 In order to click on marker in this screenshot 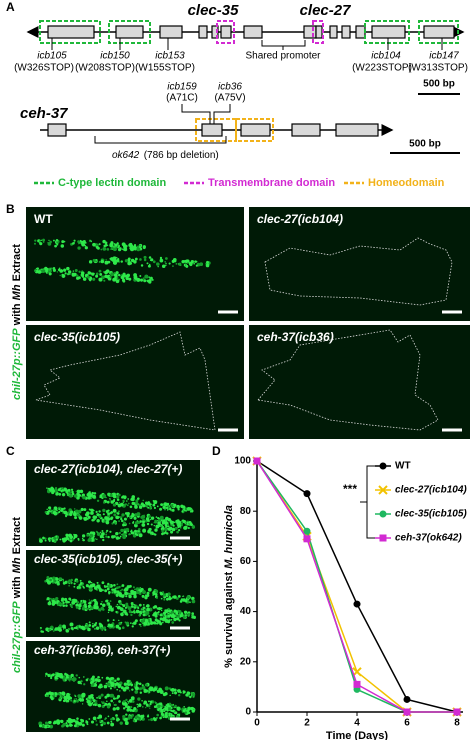, I will do `click(307, 539)`.